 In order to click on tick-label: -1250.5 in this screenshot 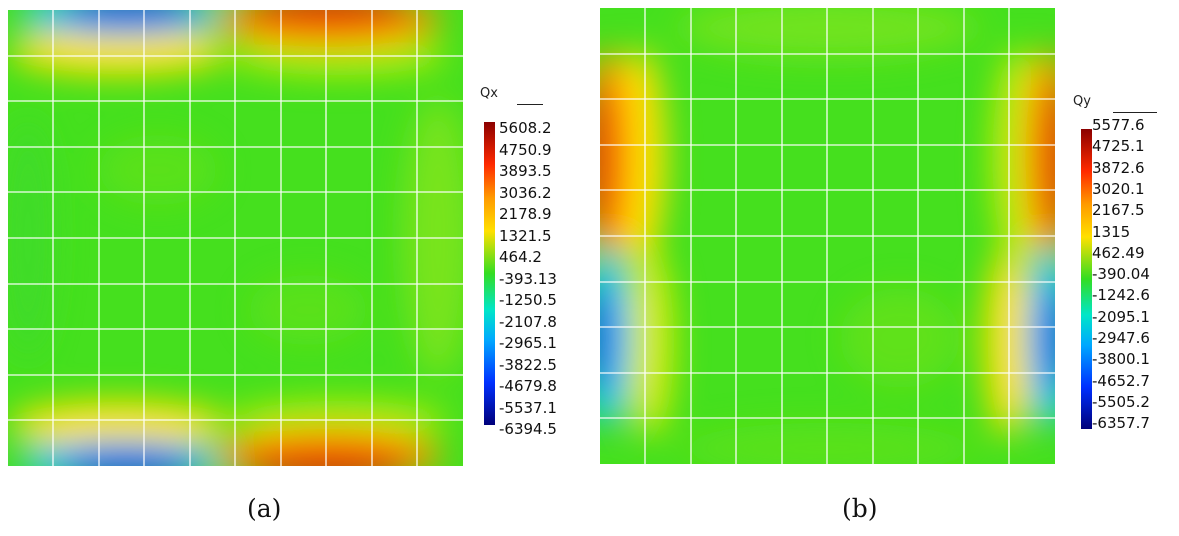, I will do `click(528, 300)`.